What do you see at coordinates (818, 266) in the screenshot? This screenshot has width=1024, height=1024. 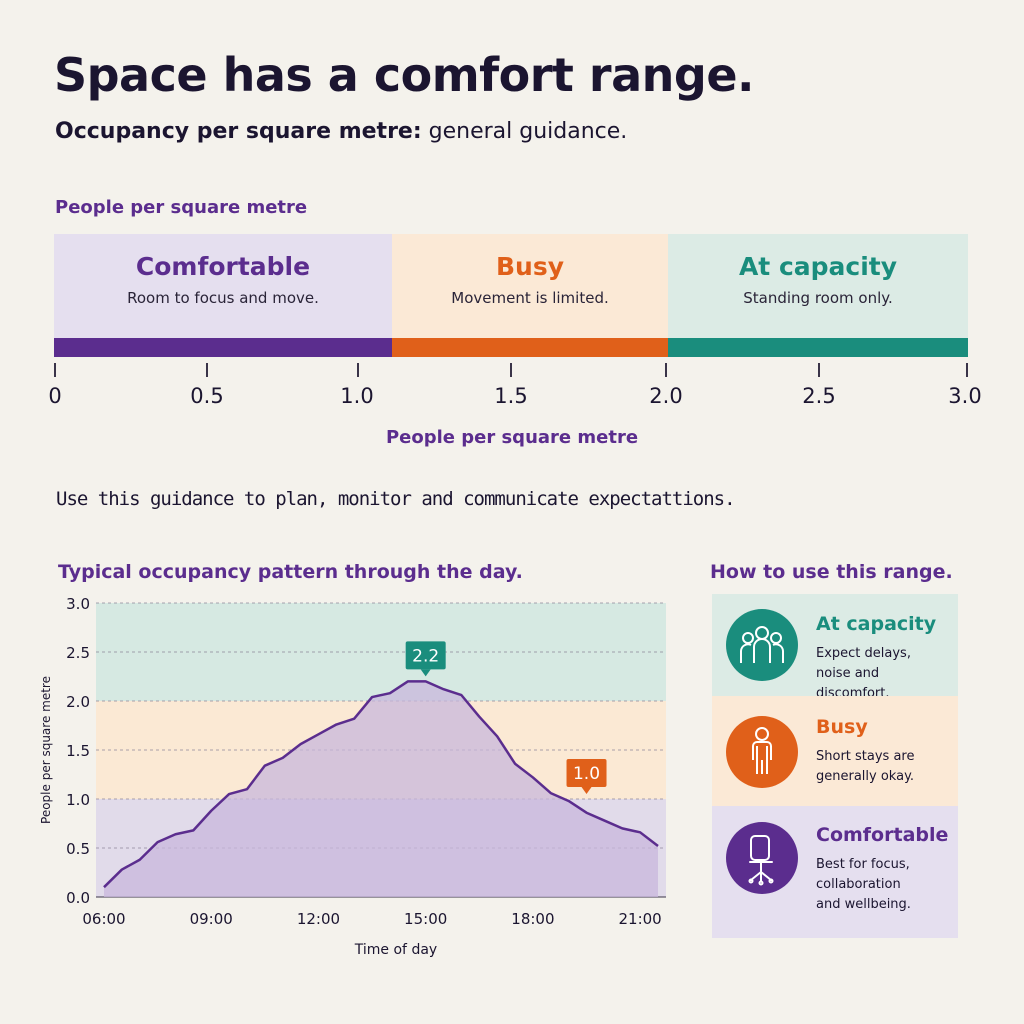 I see `zone-title: At capacity` at bounding box center [818, 266].